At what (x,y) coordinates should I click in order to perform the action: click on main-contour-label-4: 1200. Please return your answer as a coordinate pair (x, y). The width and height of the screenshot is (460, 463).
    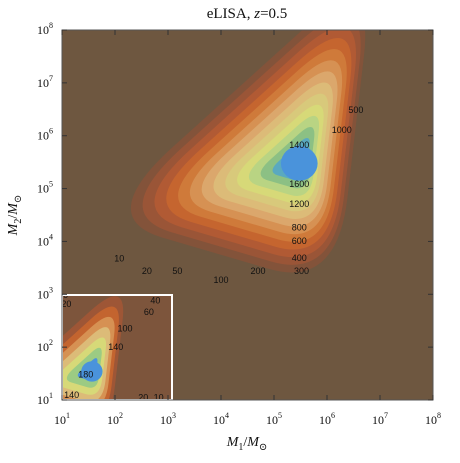
    Looking at the image, I should click on (299, 204).